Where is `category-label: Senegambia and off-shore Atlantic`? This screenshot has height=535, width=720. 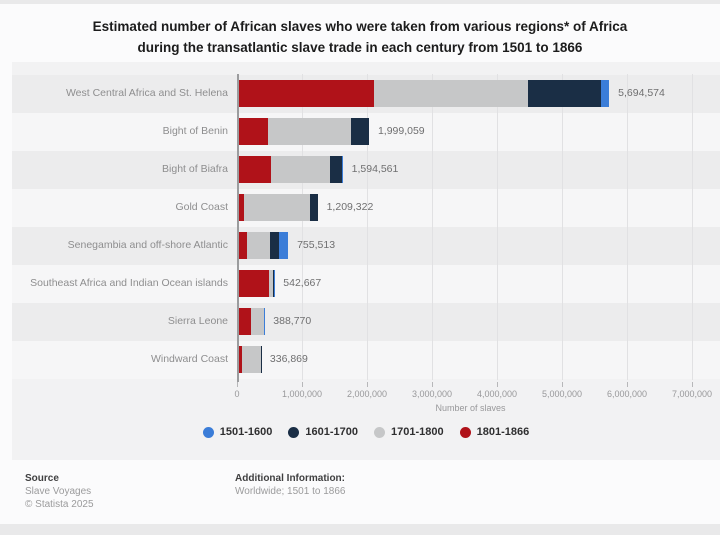 category-label: Senegambia and off-shore Atlantic is located at coordinates (147, 245).